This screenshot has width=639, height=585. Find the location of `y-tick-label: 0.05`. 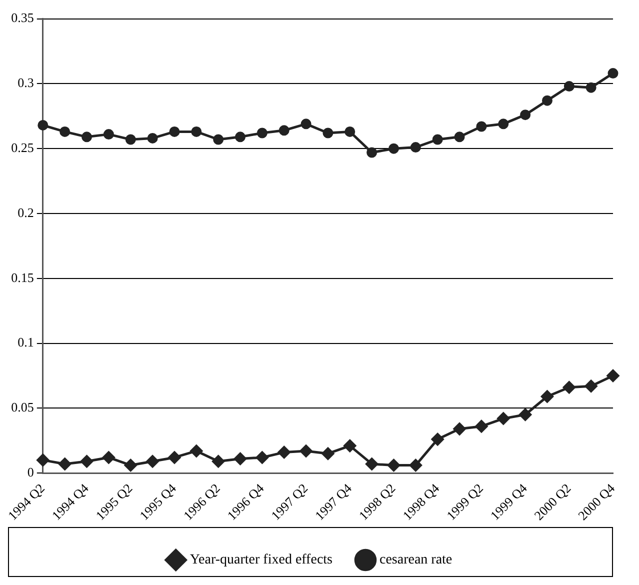

y-tick-label: 0.05 is located at coordinates (22, 407).